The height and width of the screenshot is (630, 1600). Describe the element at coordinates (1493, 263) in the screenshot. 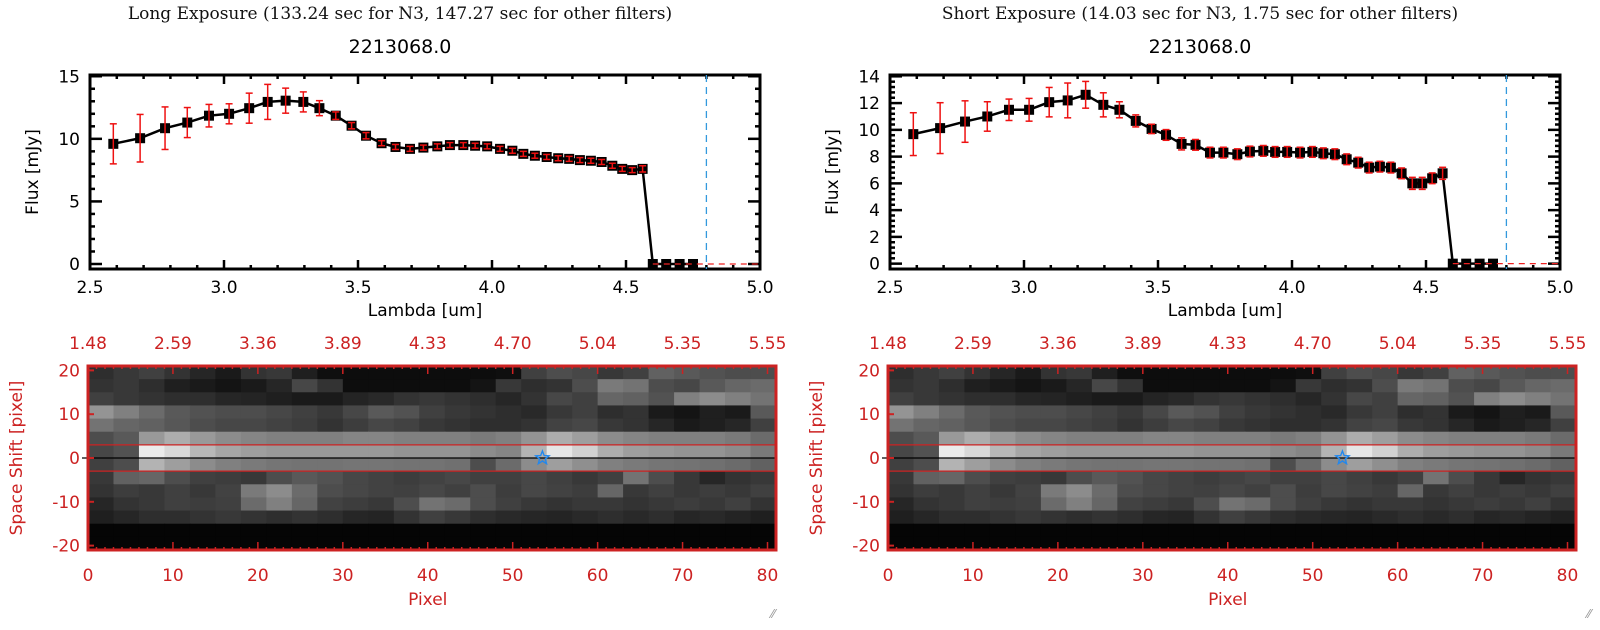

I see `data-point` at that location.